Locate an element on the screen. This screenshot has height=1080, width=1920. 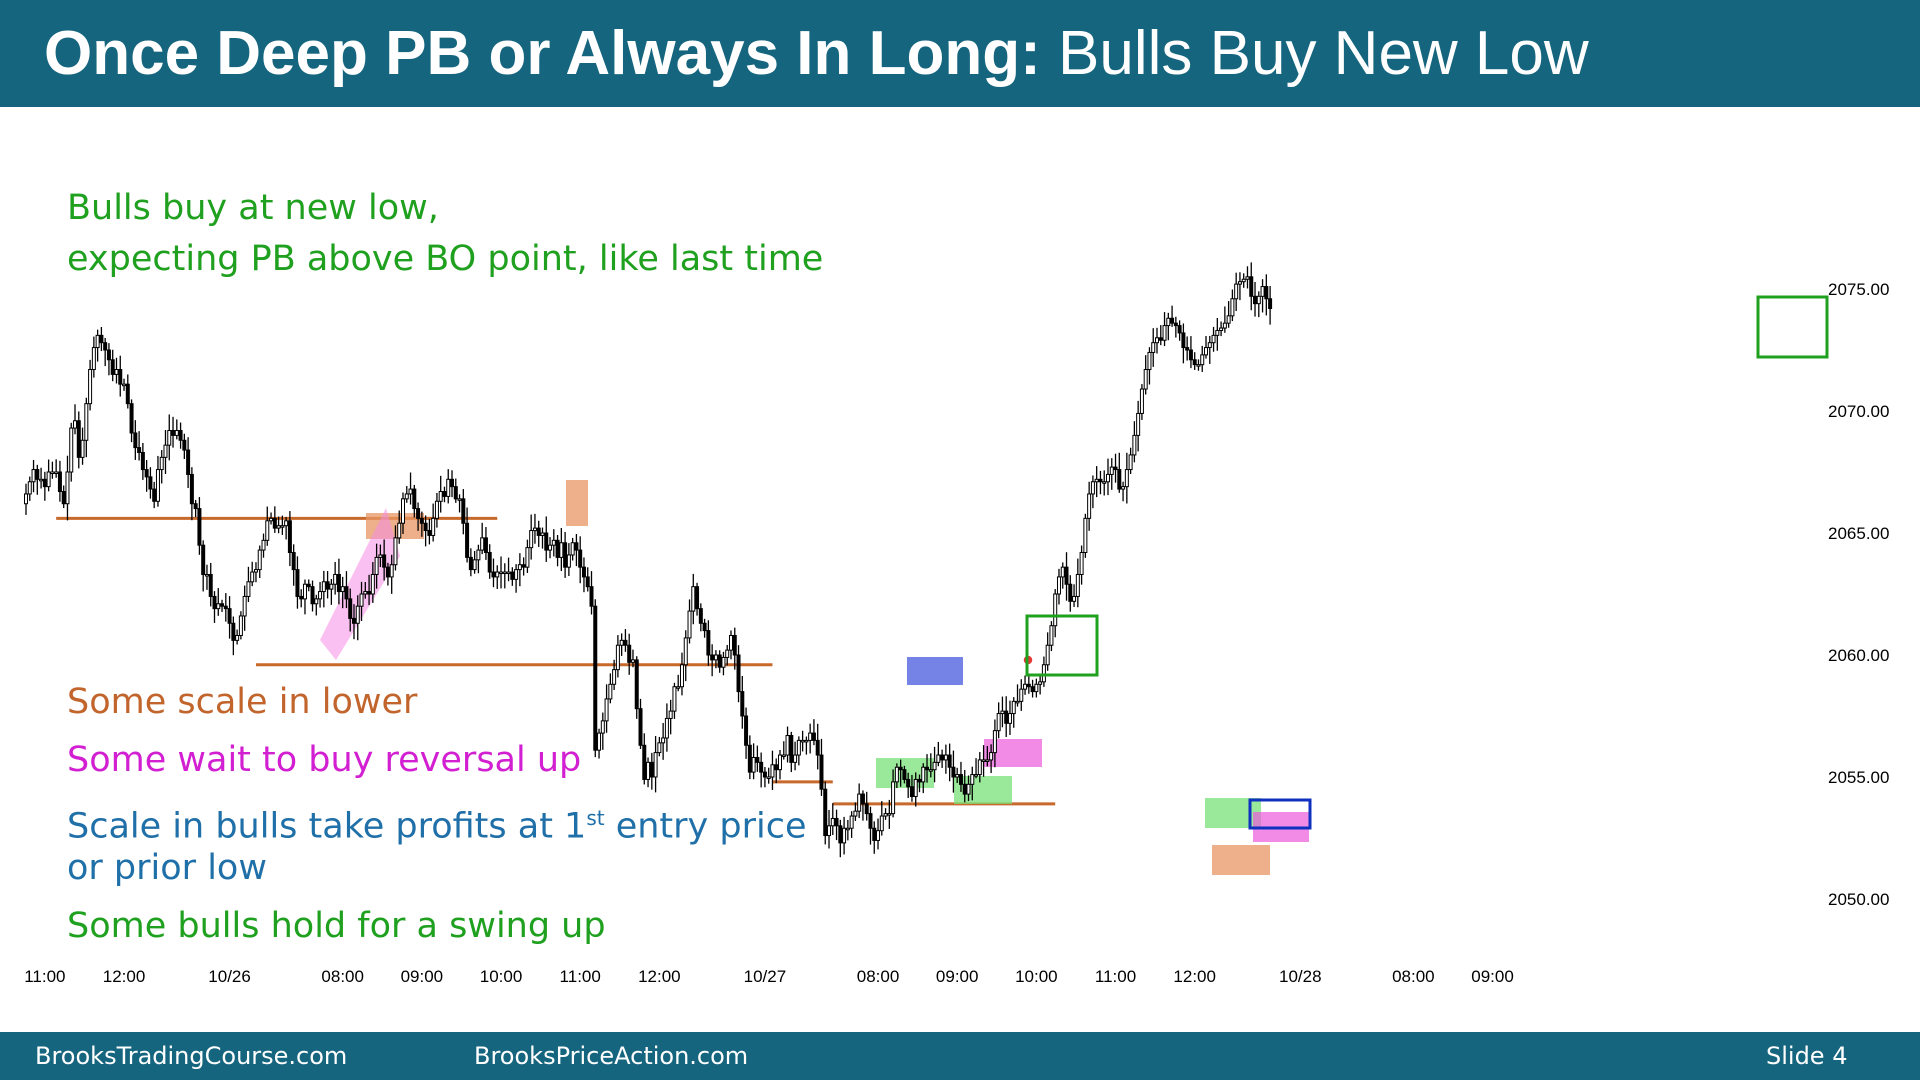
green-outline-box is located at coordinates (1792, 327).